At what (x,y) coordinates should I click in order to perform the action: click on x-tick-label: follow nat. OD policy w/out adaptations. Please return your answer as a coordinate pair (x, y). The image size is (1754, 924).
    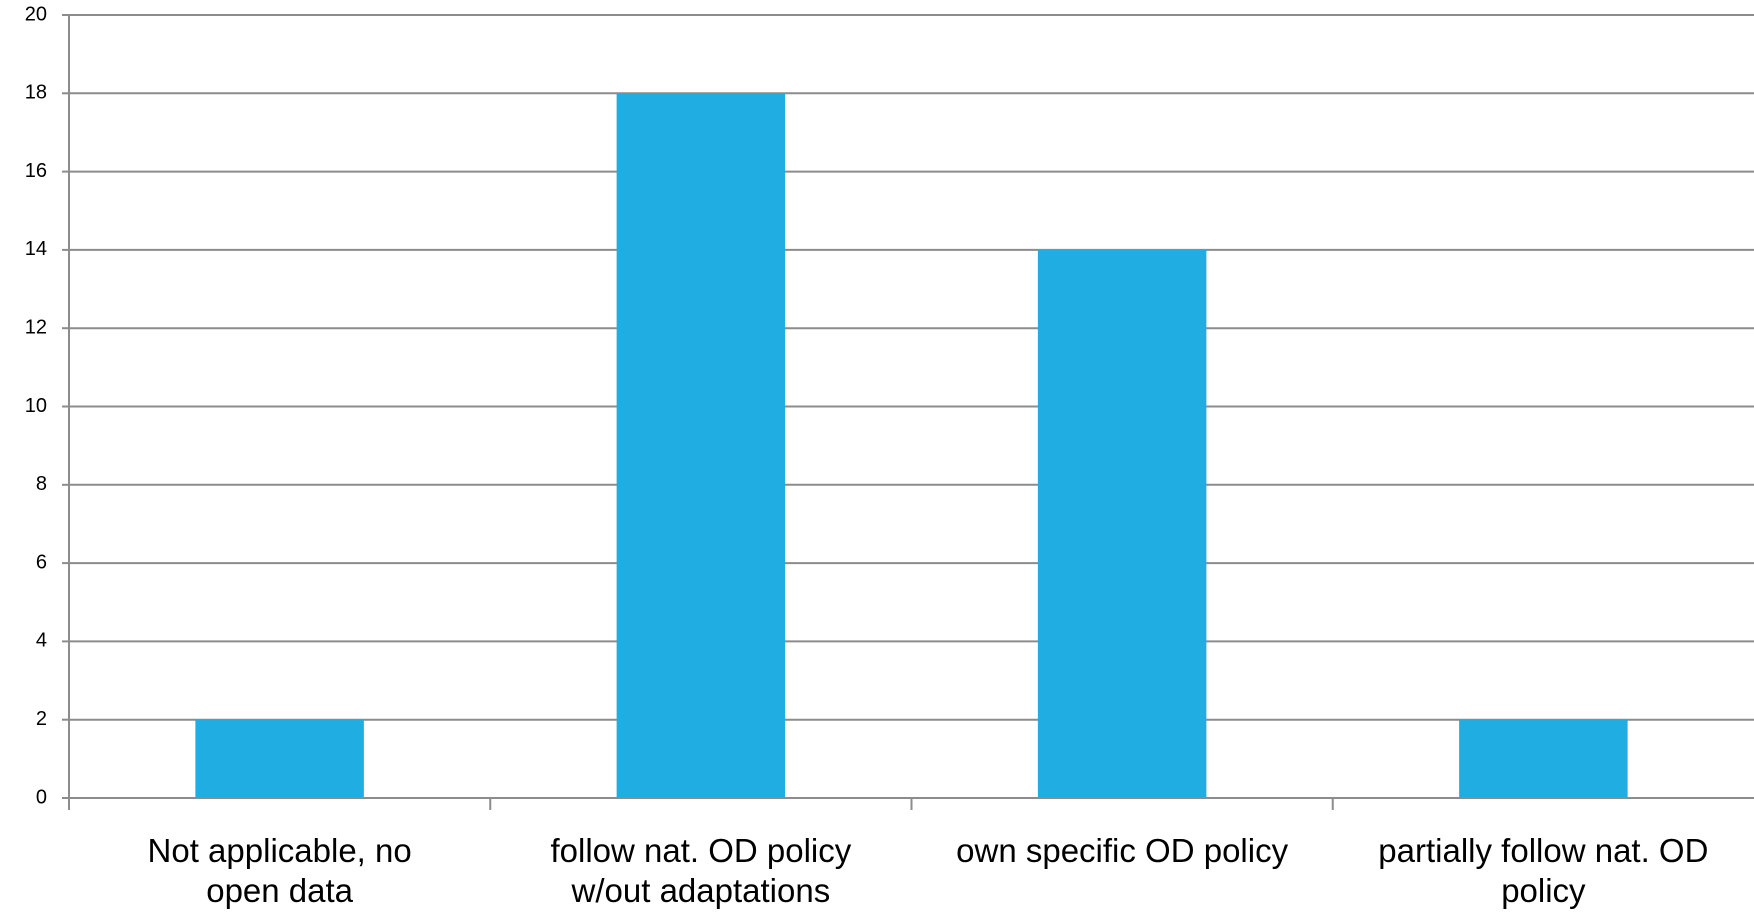
    Looking at the image, I should click on (700, 870).